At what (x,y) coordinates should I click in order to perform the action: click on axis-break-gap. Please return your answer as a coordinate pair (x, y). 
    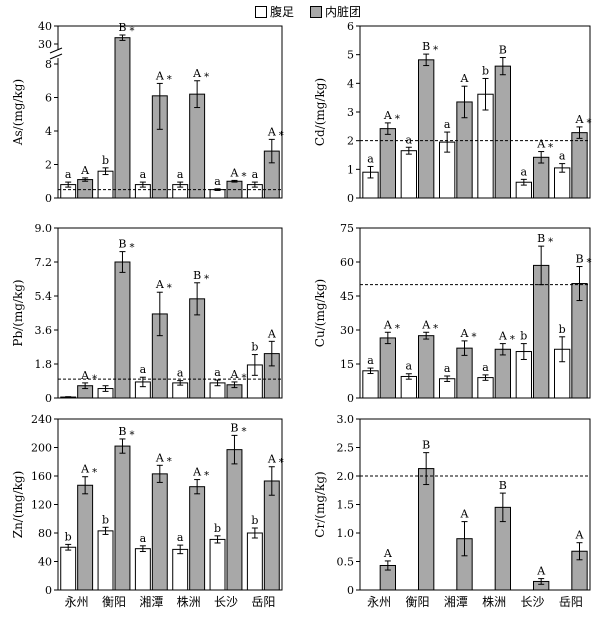
    Looking at the image, I should click on (57, 54).